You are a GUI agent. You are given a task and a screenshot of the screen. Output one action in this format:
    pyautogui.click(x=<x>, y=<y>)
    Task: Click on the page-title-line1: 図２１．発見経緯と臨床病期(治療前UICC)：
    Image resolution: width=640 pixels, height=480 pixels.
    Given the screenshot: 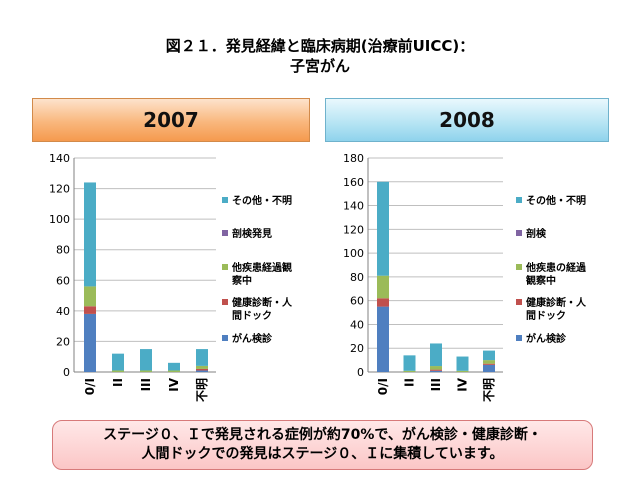 What is the action you would take?
    pyautogui.click(x=320, y=46)
    